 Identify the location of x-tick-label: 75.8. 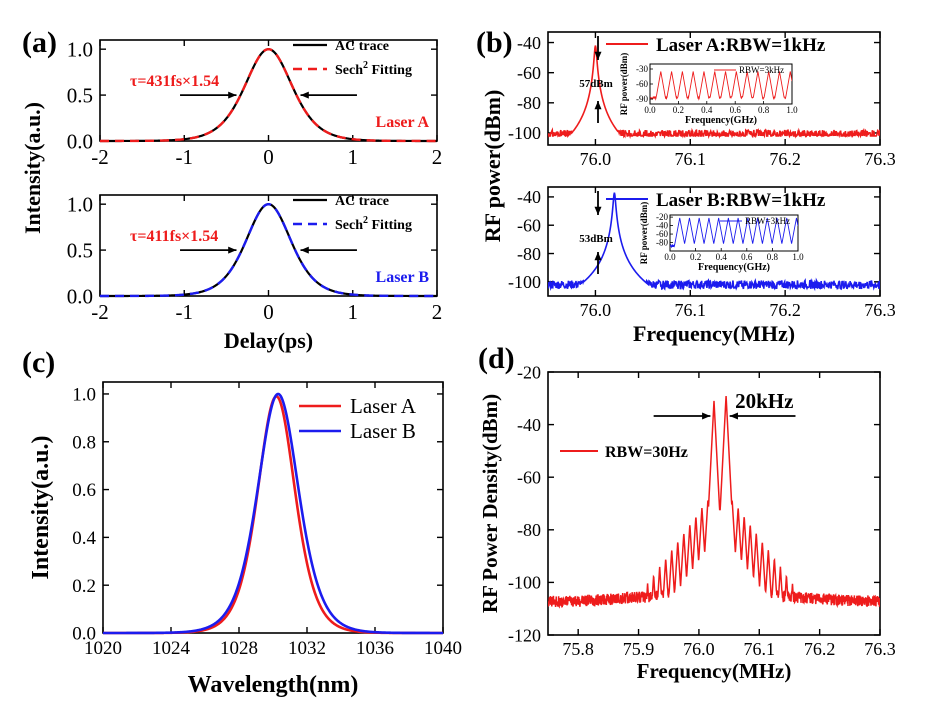
(578, 649).